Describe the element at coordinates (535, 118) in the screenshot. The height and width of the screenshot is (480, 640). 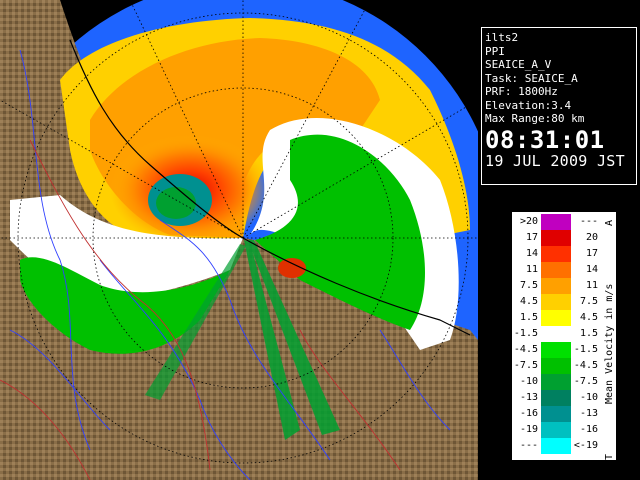
I see `max-range-value: Max Range:80 km` at that location.